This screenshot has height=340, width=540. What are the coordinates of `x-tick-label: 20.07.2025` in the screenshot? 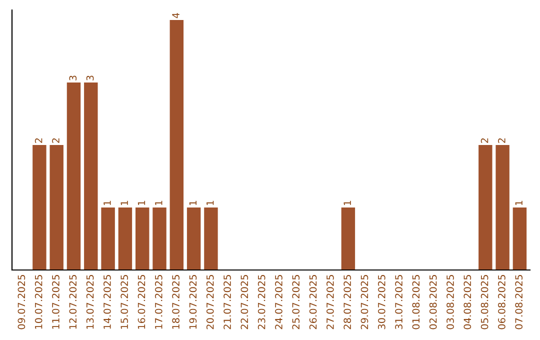 It's located at (210, 302).